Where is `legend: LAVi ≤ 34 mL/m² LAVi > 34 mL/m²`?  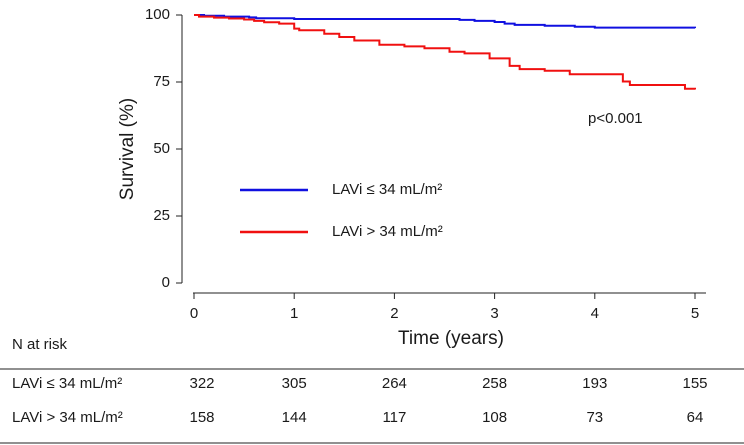
legend: LAVi ≤ 34 mL/m² LAVi > 34 mL/m² is located at coordinates (341, 210).